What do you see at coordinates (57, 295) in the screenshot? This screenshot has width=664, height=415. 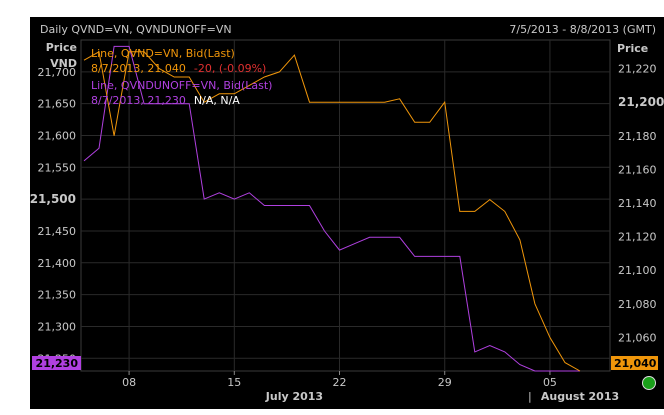 I see `left-tick-label: 21,350` at bounding box center [57, 295].